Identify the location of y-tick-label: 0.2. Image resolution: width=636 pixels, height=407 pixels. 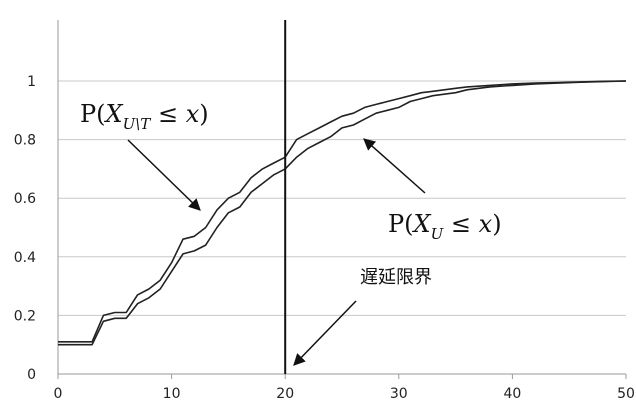
(25, 316).